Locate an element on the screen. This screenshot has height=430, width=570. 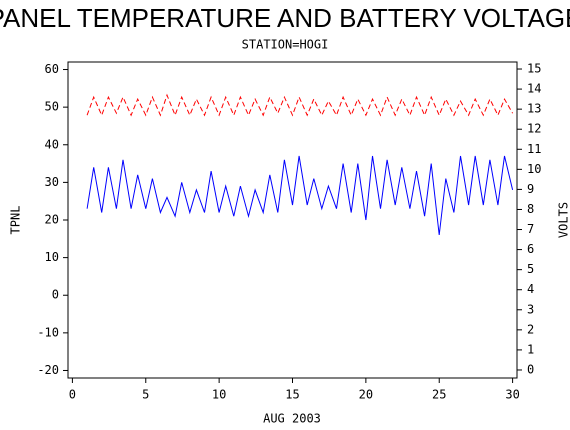
y2-axis-label: VOLTS is located at coordinates (563, 220).